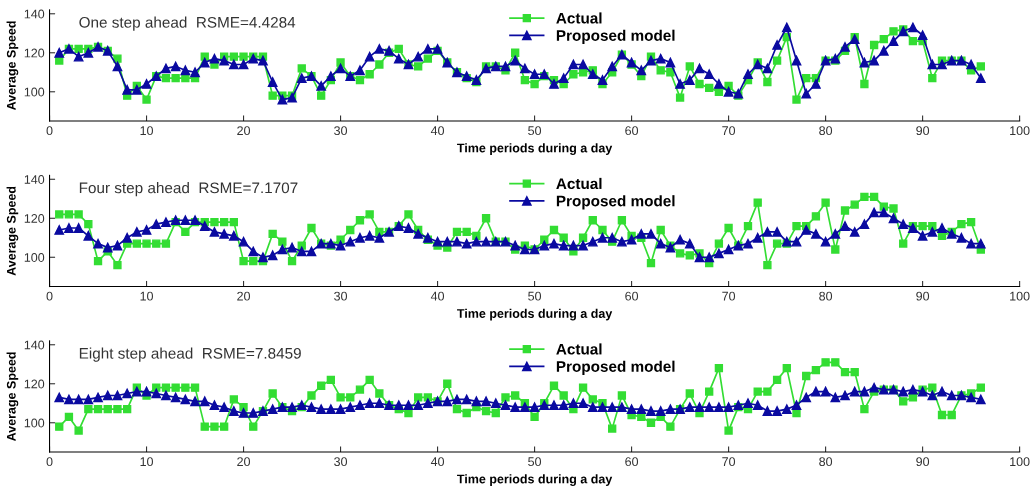 This screenshot has width=1032, height=494. Describe the element at coordinates (187, 23) in the screenshot. I see `chart-title: One step ahead RSME=4.4284` at that location.